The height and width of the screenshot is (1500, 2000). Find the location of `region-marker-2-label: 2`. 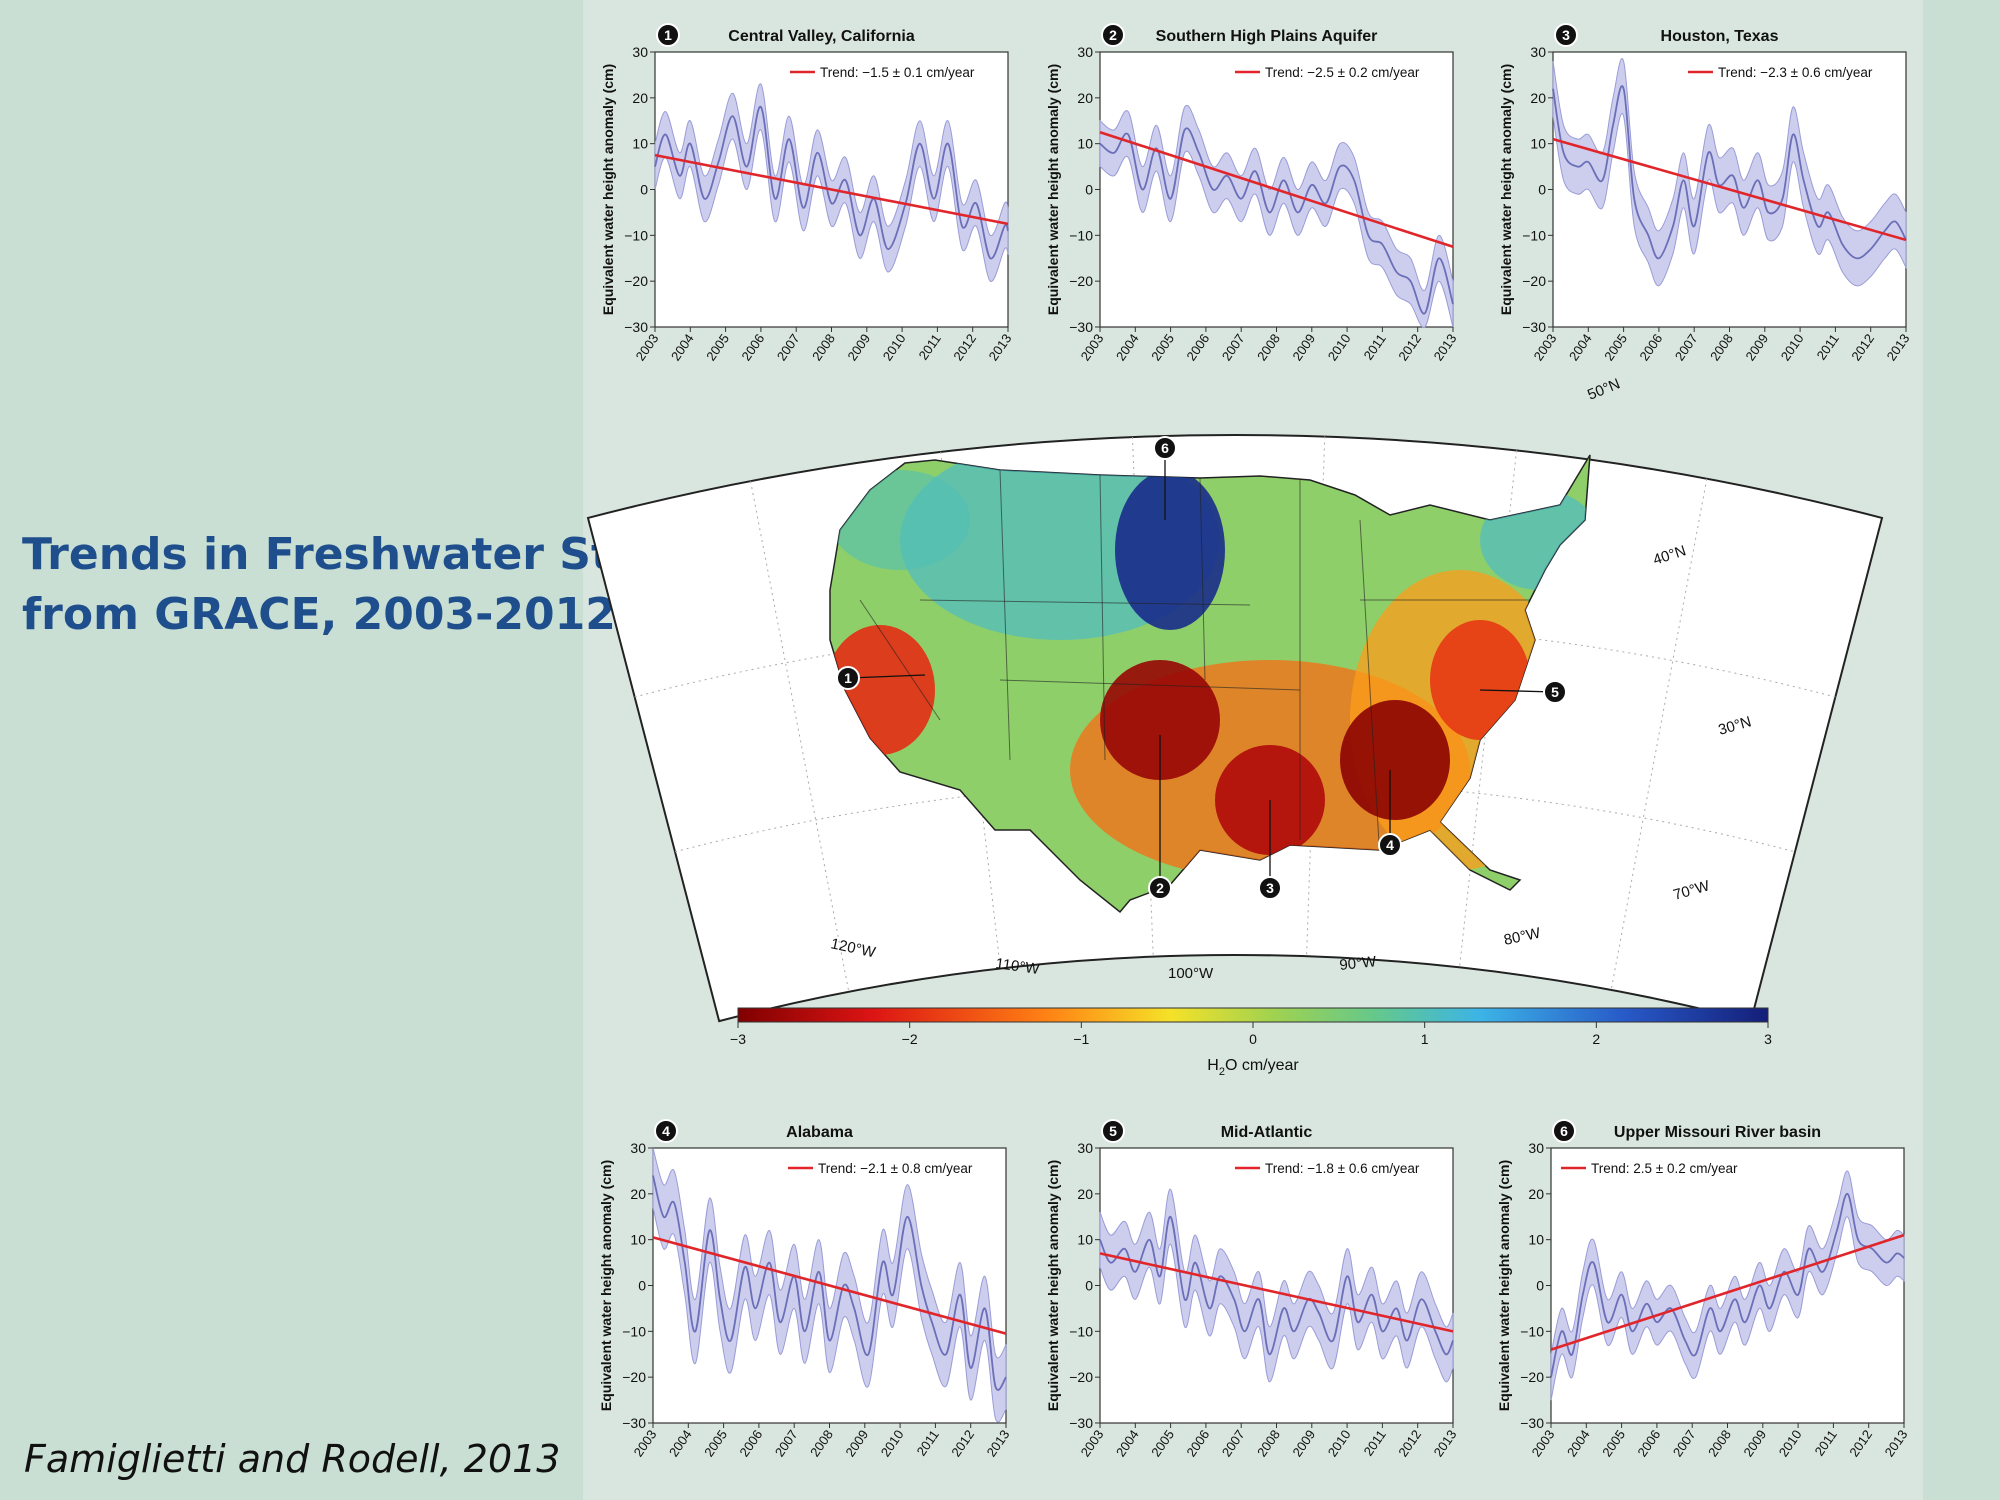

region-marker-2-label: 2 is located at coordinates (1160, 888).